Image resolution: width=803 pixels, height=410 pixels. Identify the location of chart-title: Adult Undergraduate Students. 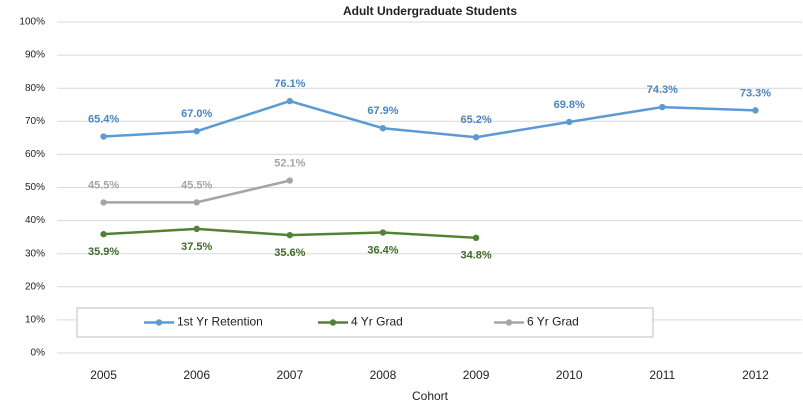
(430, 11).